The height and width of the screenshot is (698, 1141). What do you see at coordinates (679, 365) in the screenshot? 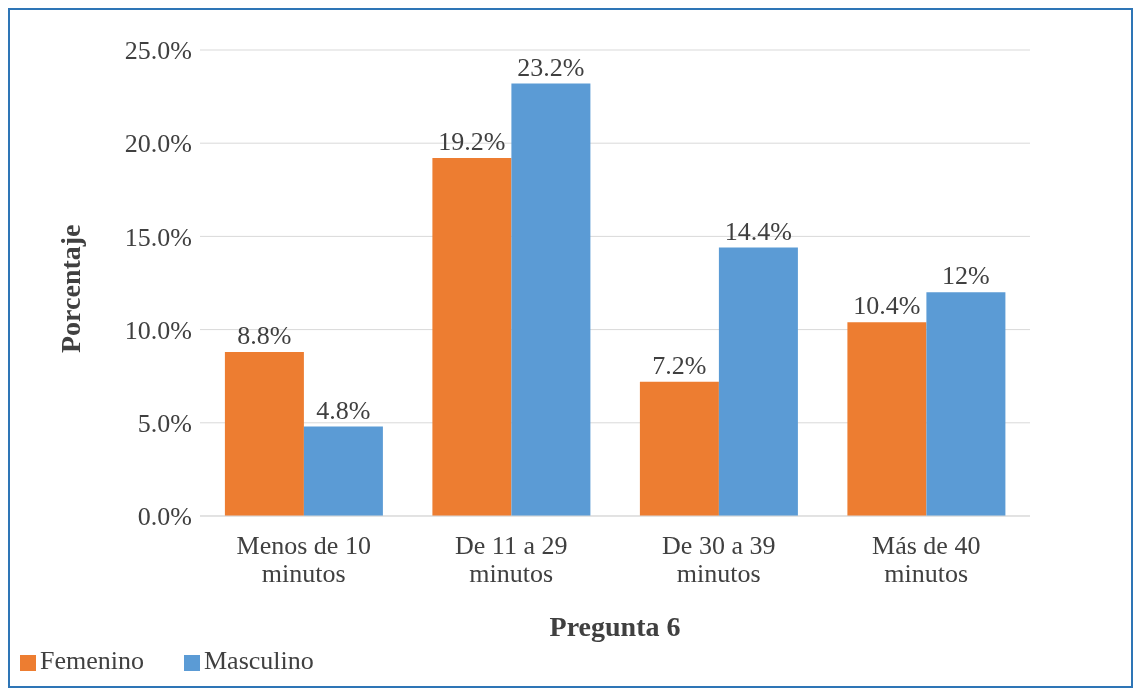
I see `data-label: 7.2%` at bounding box center [679, 365].